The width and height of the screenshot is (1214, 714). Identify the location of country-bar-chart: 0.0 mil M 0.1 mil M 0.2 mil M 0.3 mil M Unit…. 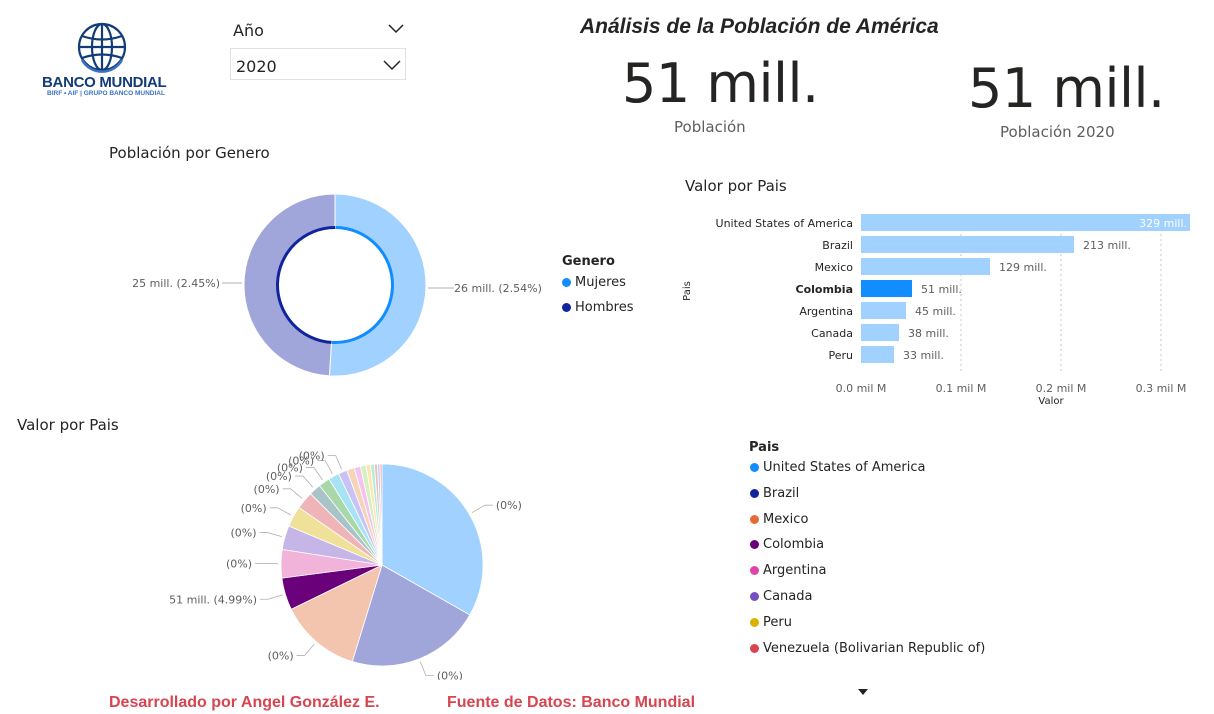
(936, 310).